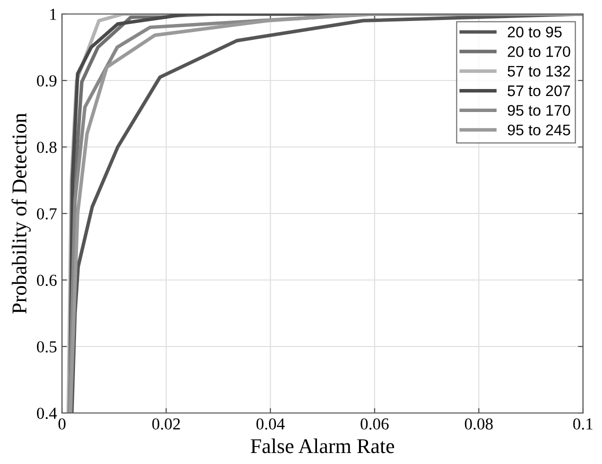 This screenshot has width=602, height=464. I want to click on x-tick-label: 0.04, so click(270, 424).